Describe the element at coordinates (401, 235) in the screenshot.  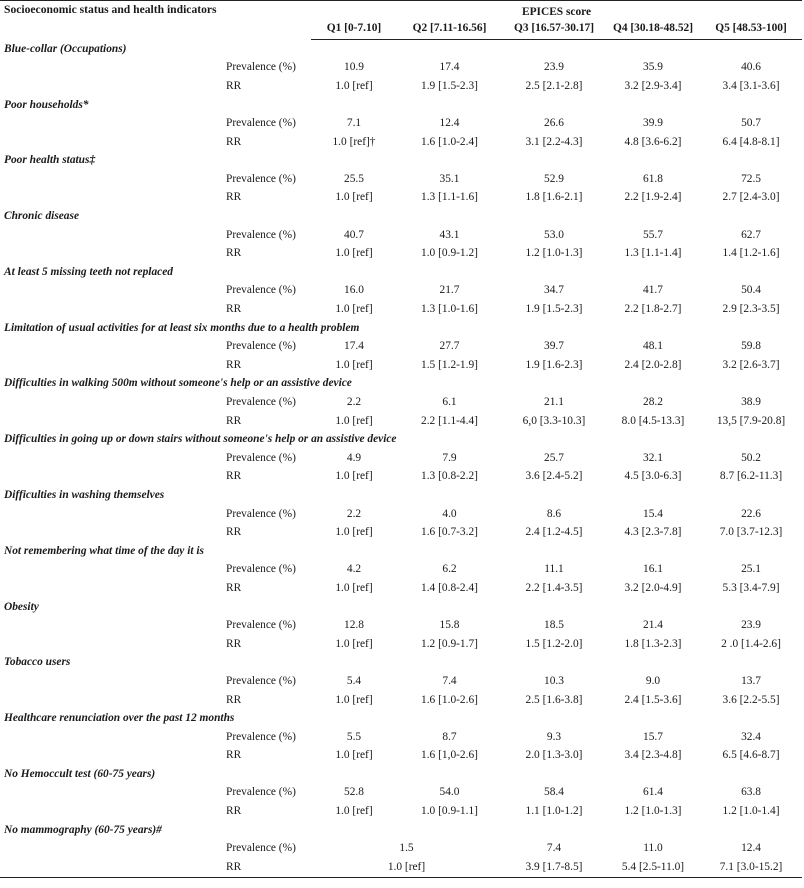
I see `prevalence-row: Prevalence (%) 40.7 43.1 53.0 55.7 62.7` at that location.